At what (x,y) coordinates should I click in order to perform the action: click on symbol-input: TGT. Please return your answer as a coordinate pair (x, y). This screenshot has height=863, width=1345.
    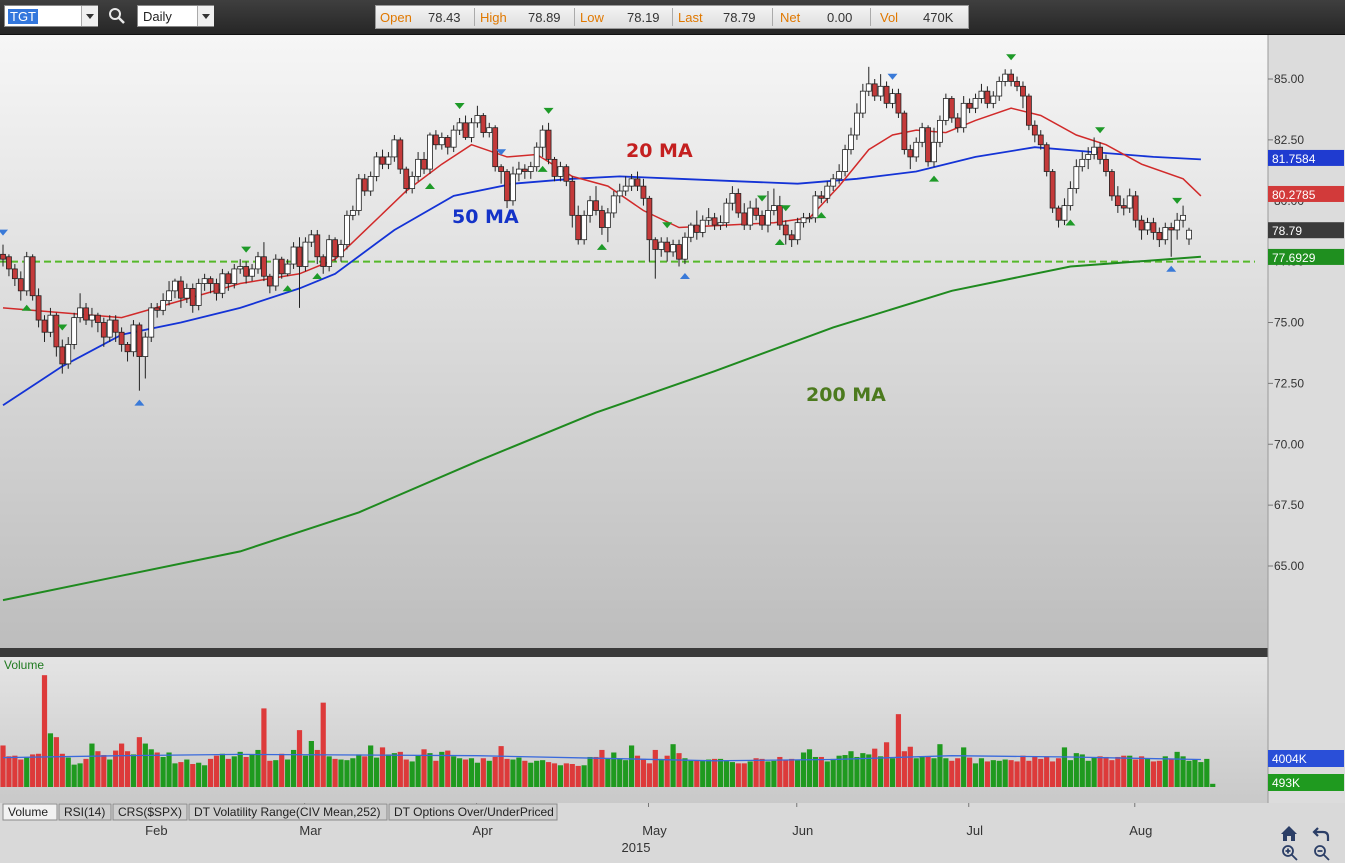
    Looking at the image, I should click on (51, 16).